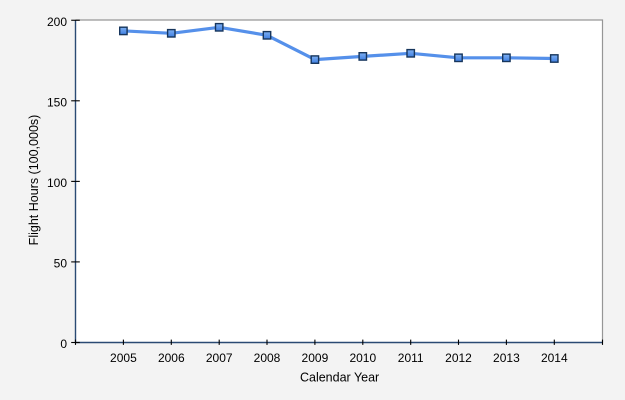  Describe the element at coordinates (57, 102) in the screenshot. I see `svg-text: 150` at that location.